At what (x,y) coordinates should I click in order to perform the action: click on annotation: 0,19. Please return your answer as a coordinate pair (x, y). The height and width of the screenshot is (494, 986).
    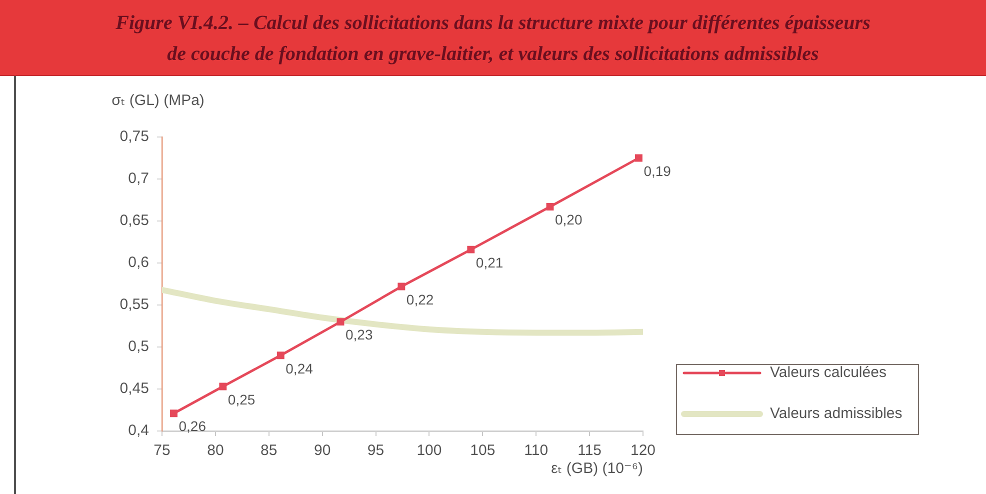
    Looking at the image, I should click on (658, 170).